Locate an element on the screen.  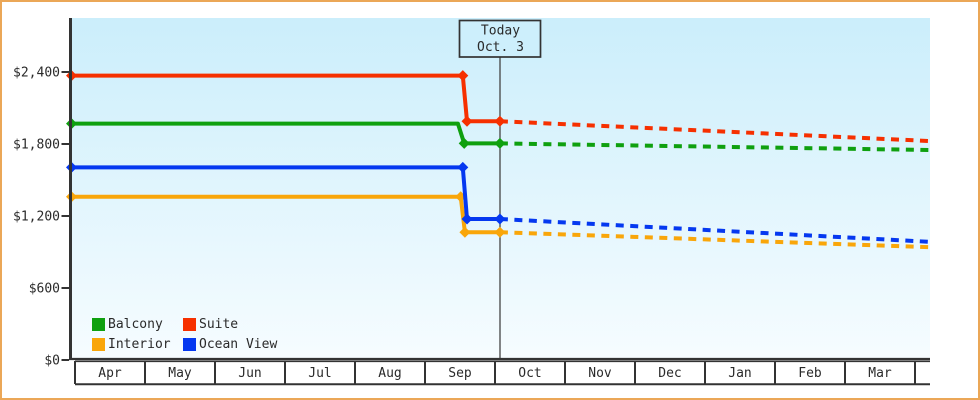
legend-label-balcony: Balcony is located at coordinates (135, 324).